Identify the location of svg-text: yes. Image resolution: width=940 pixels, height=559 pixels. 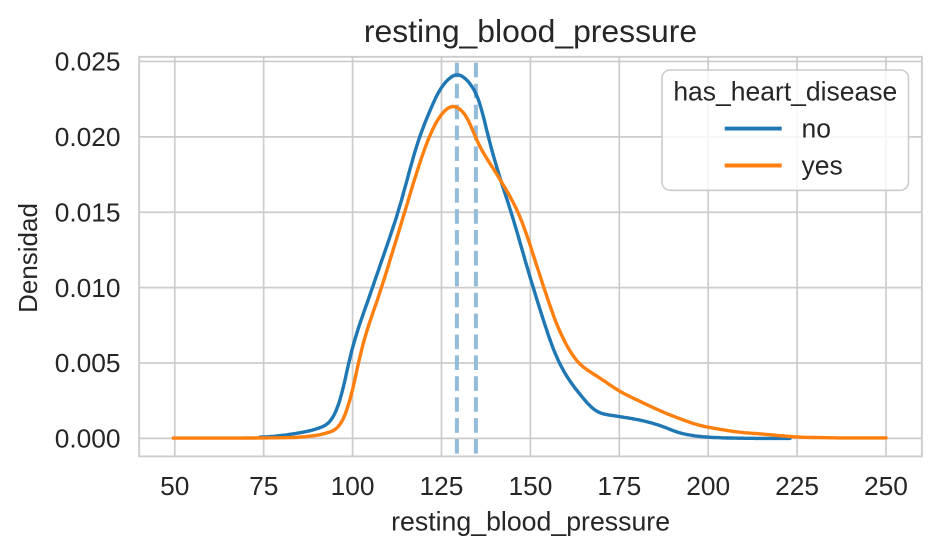
(822, 166).